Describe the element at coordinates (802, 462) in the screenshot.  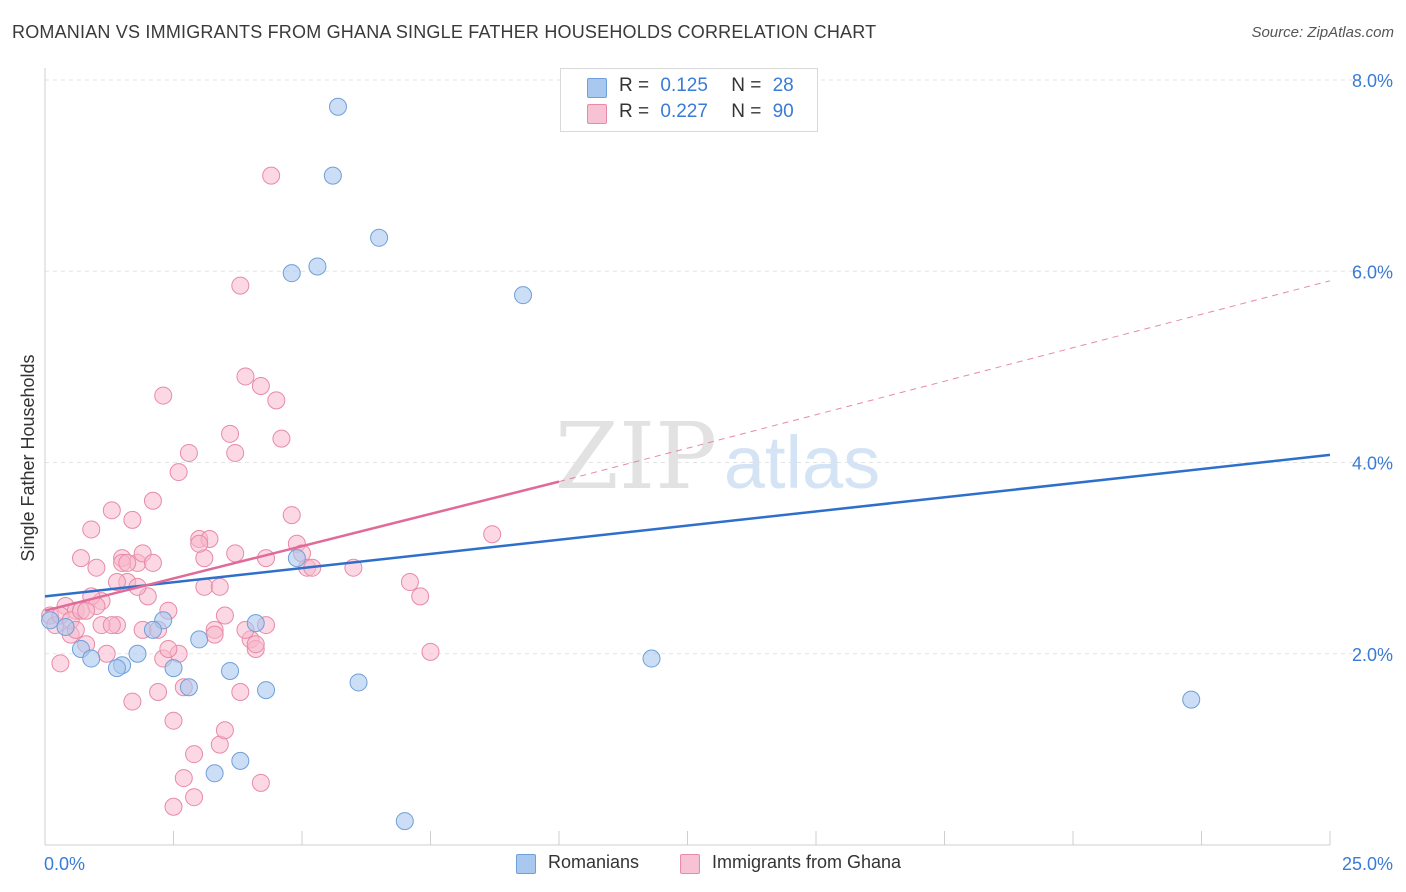
I see `watermark-atlas: atlas` at that location.